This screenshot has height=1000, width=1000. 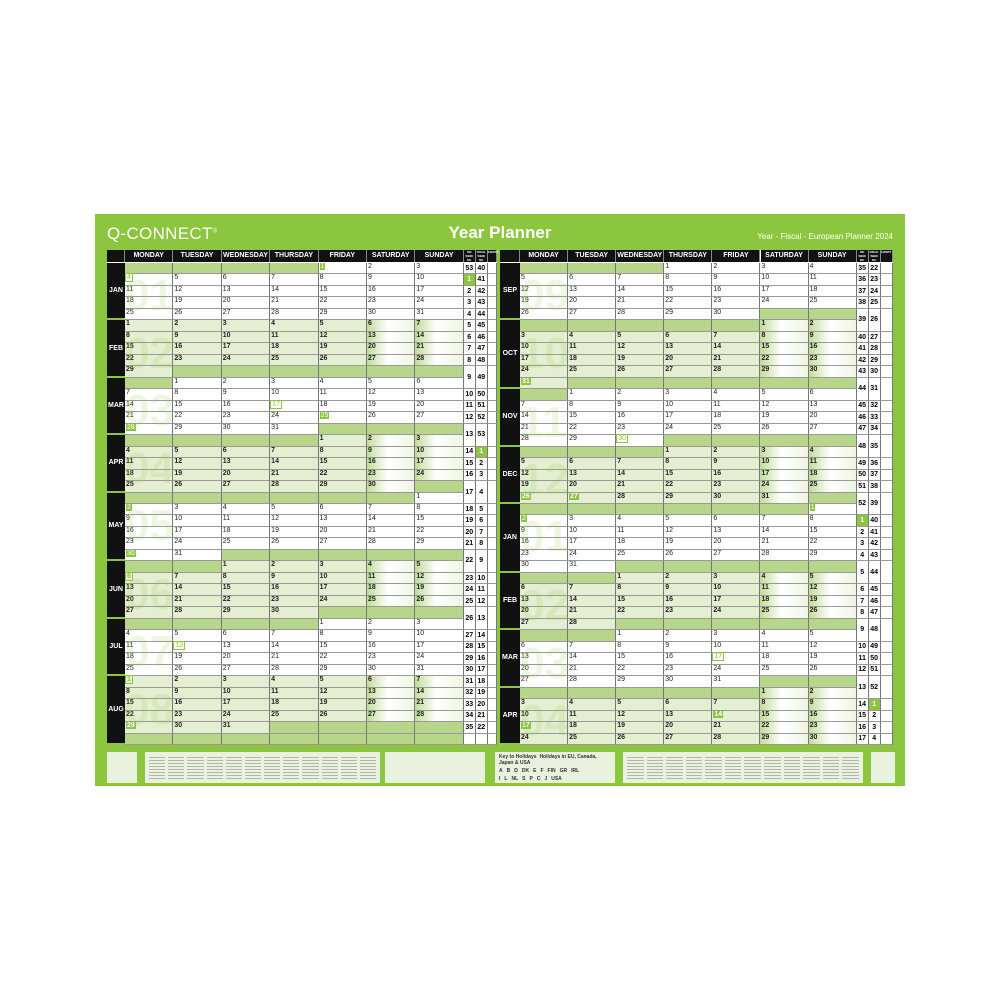 I want to click on day-cell: 18, so click(x=640, y=544).